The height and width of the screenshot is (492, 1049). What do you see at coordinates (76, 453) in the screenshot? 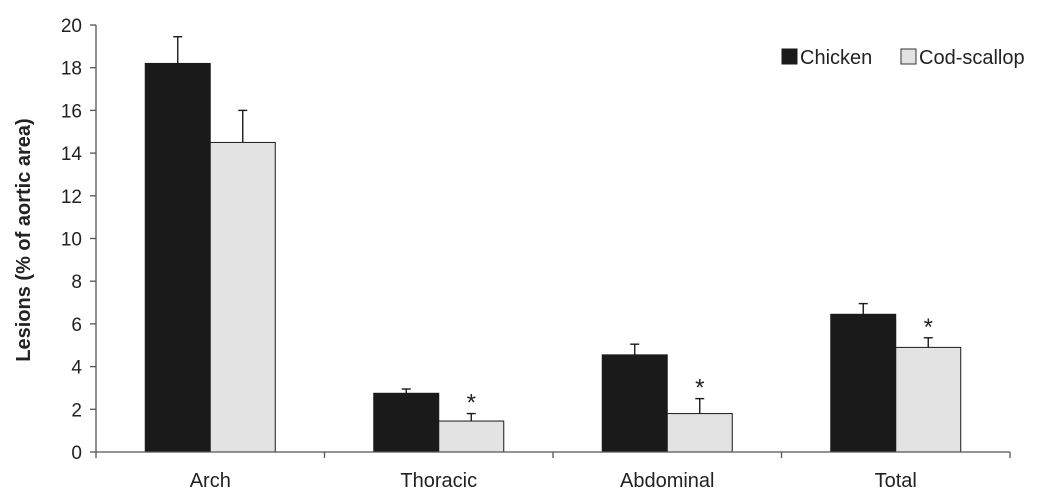
I see `y-tick-label: 0` at bounding box center [76, 453].